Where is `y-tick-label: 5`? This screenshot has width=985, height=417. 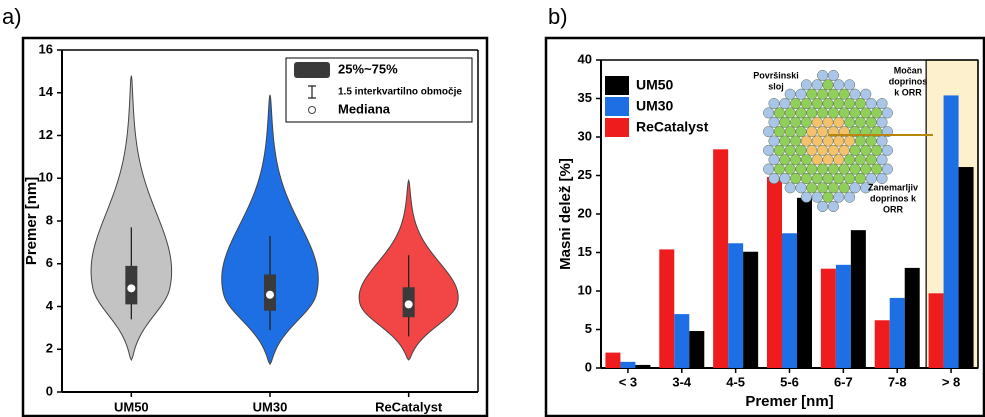 y-tick-label: 5 is located at coordinates (588, 328).